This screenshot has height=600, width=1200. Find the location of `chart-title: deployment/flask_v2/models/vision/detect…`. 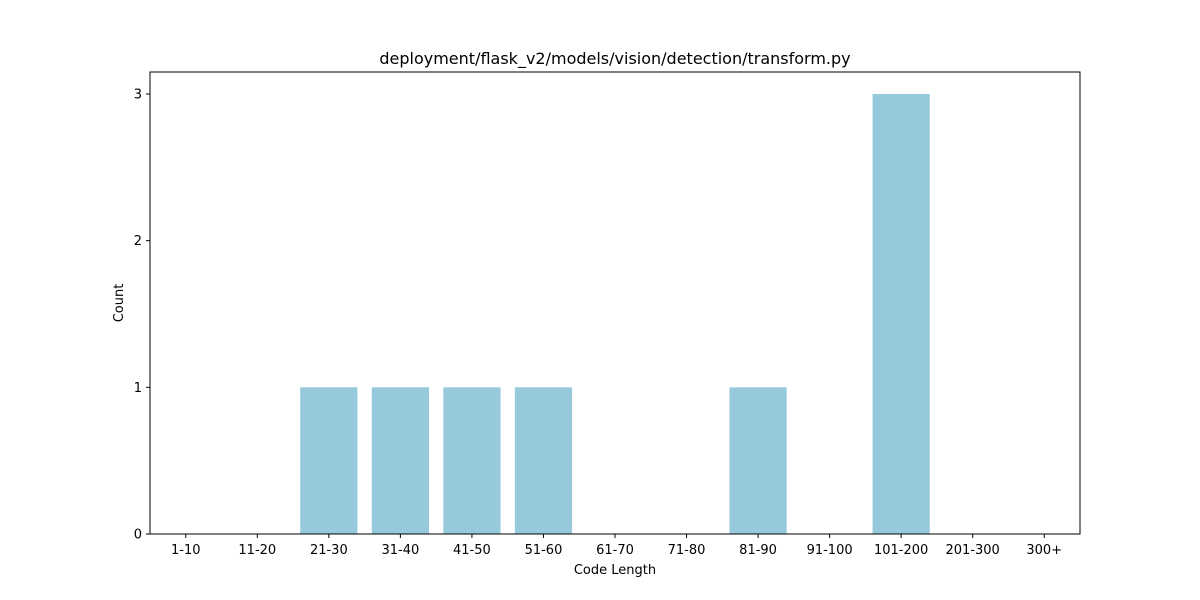

chart-title: deployment/flask_v2/models/vision/detect… is located at coordinates (614, 59).